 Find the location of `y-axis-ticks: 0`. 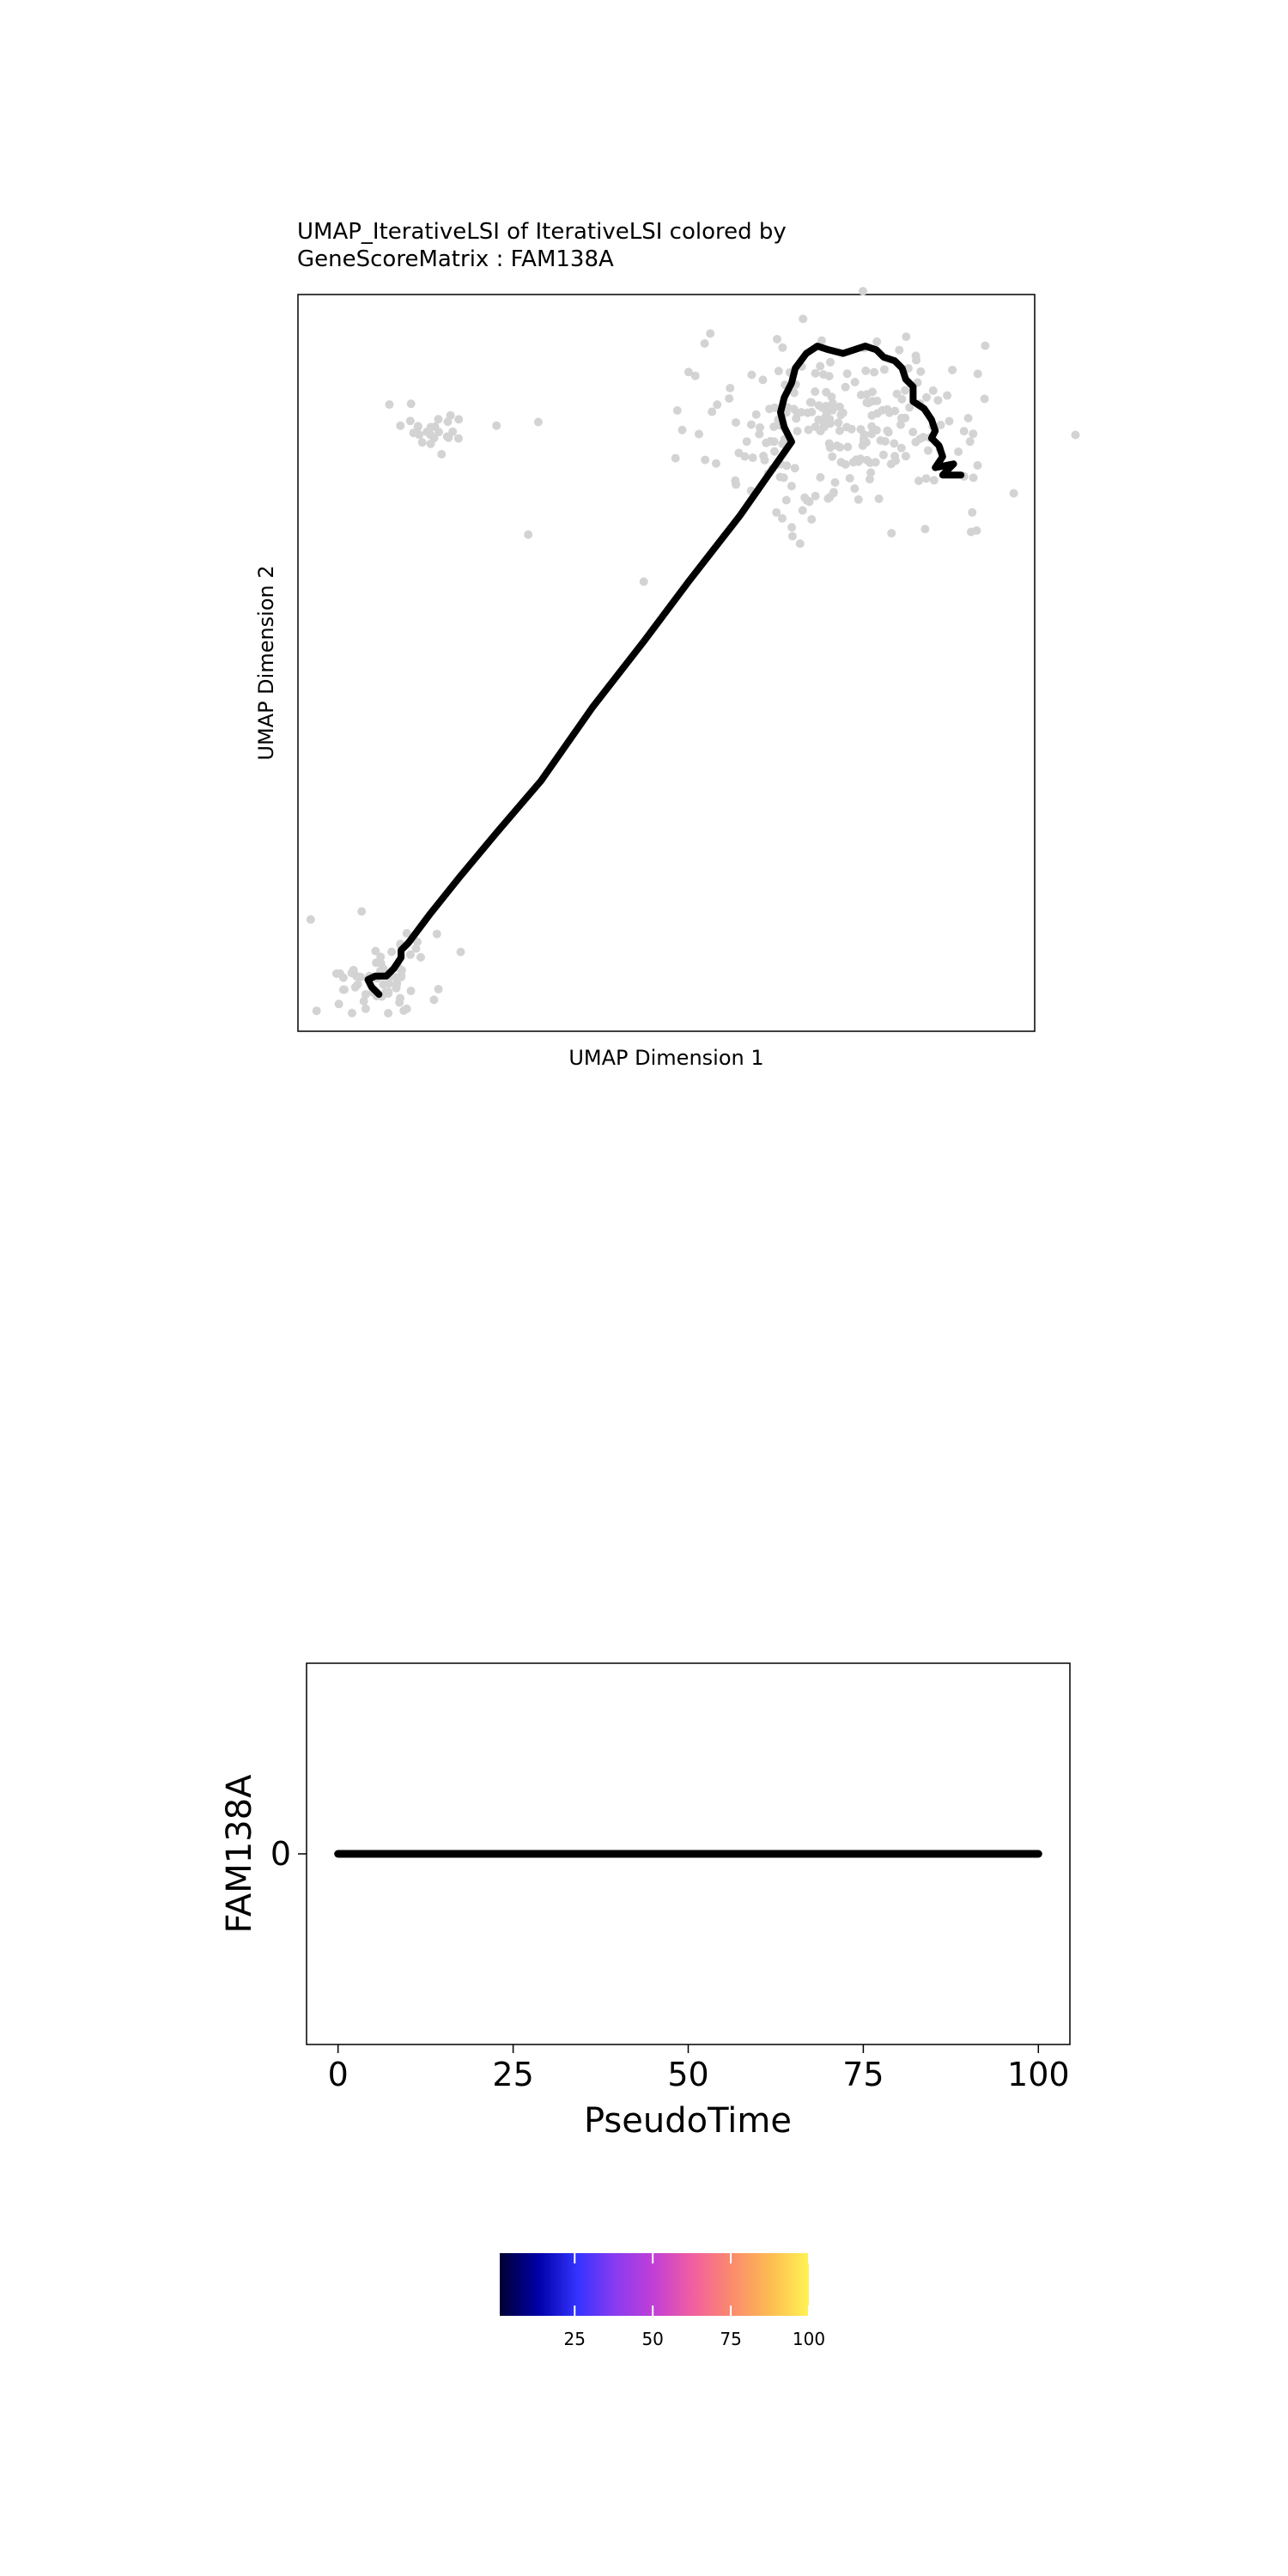

y-axis-ticks: 0 is located at coordinates (289, 1854).